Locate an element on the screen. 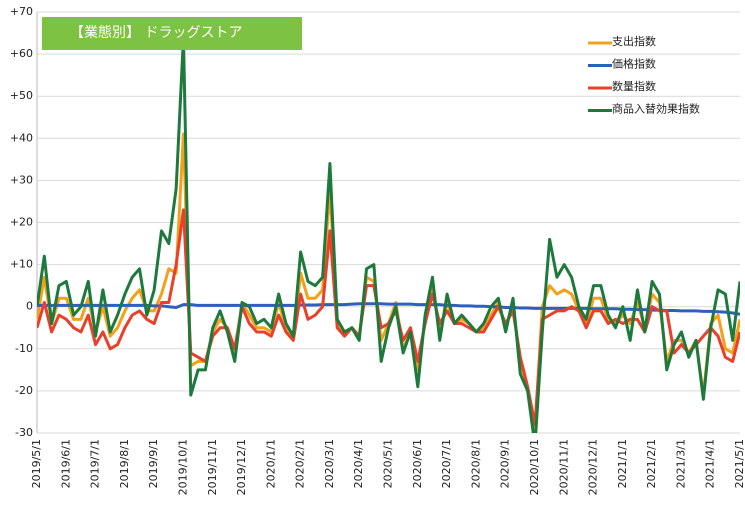  x-tick-label: 2021/3/1 is located at coordinates (680, 463).